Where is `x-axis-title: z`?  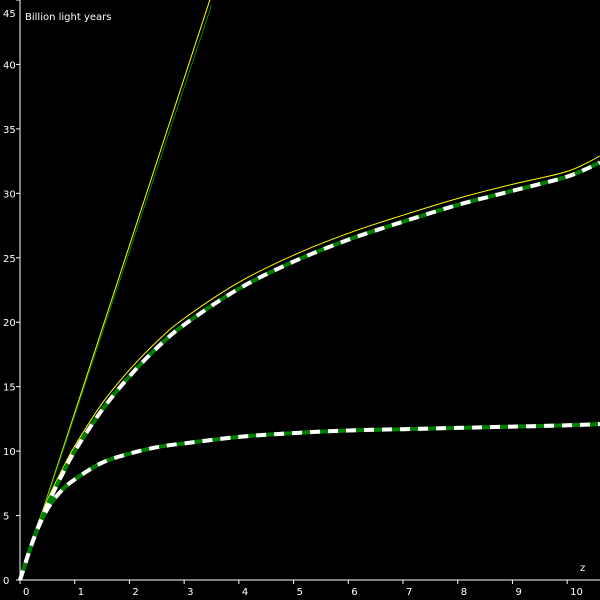
x-axis-title: z is located at coordinates (582, 568).